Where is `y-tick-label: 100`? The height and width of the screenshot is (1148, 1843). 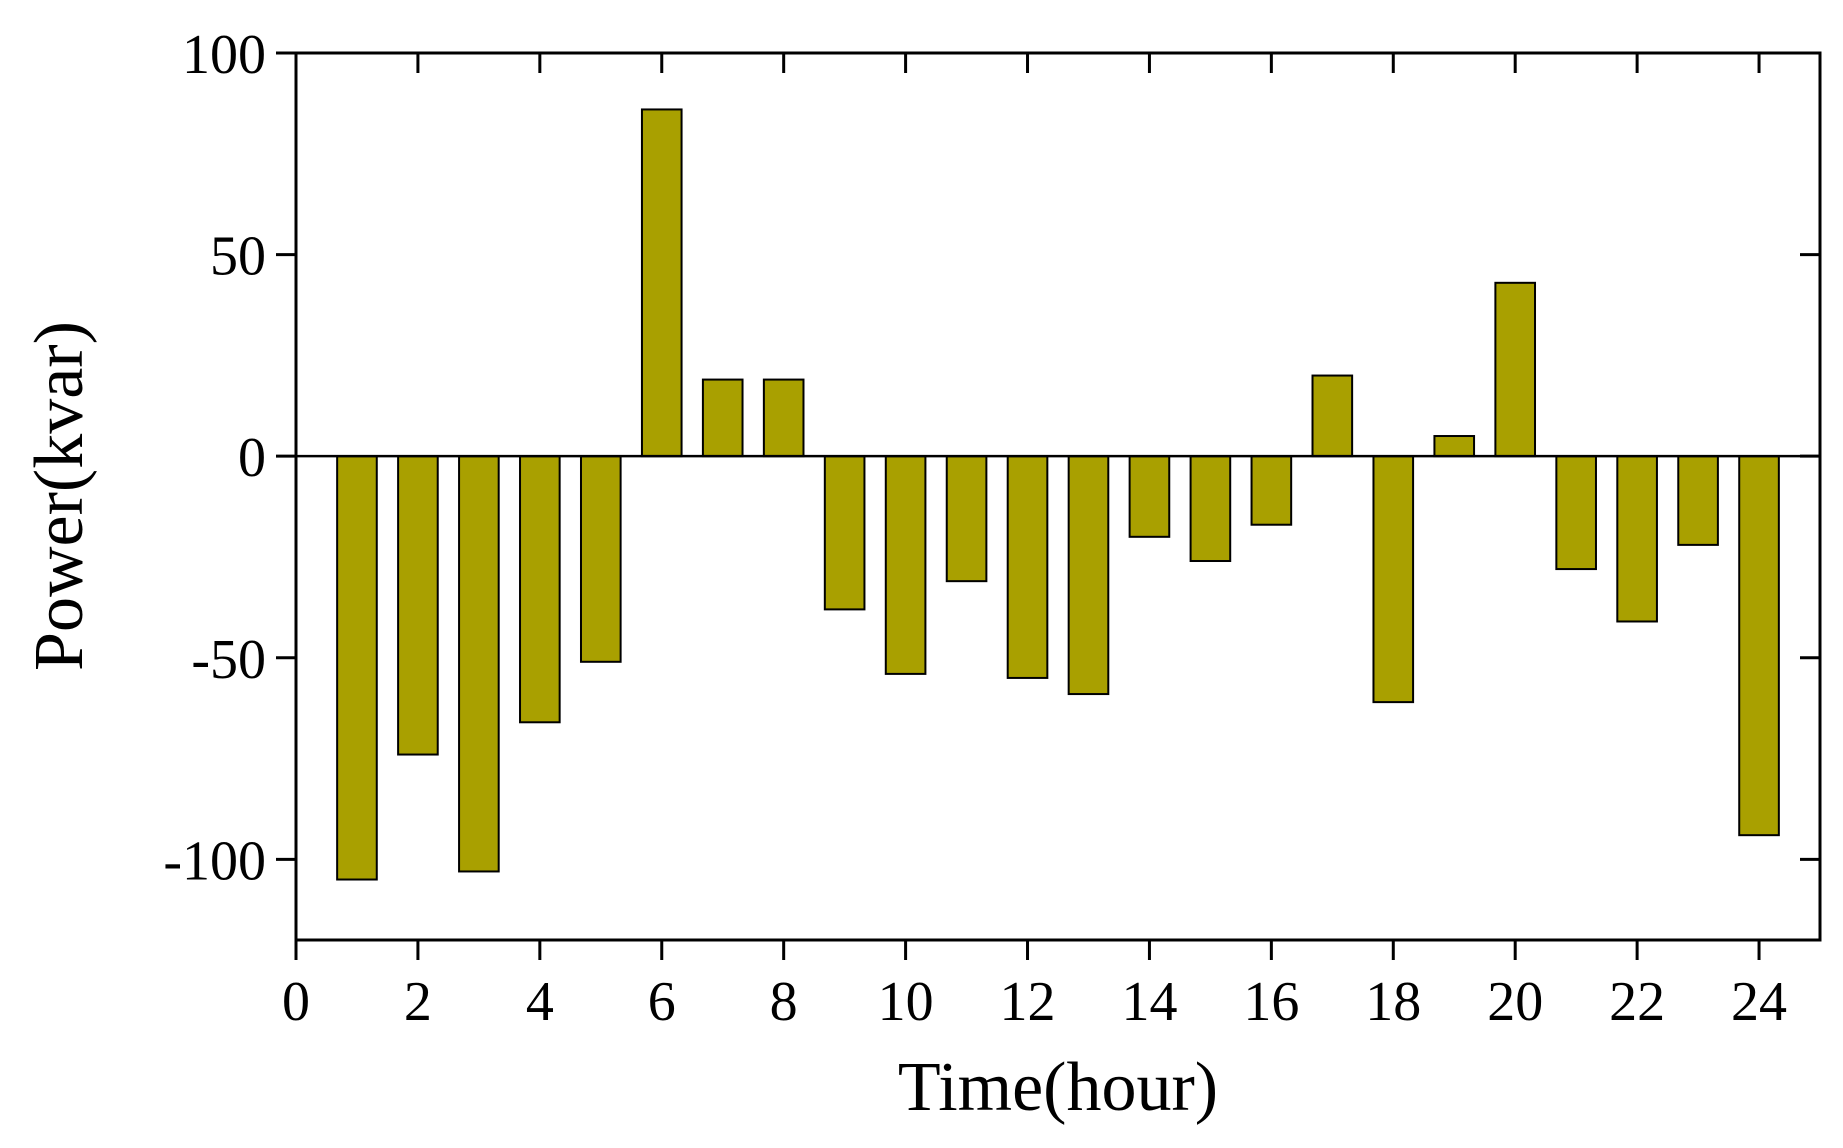
y-tick-label: 100 is located at coordinates (224, 55).